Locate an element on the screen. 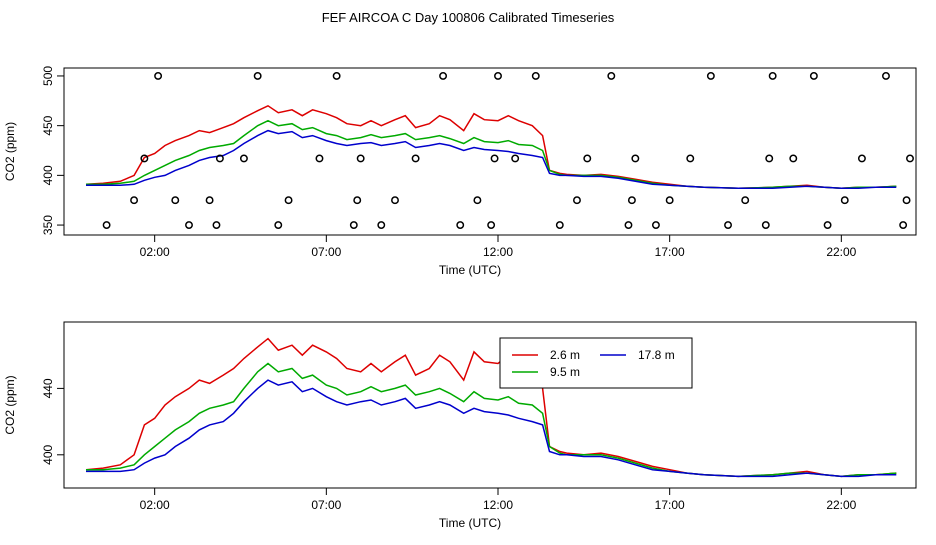 Image resolution: width=936 pixels, height=545 pixels. legend-label: 17.8 m is located at coordinates (656, 355).